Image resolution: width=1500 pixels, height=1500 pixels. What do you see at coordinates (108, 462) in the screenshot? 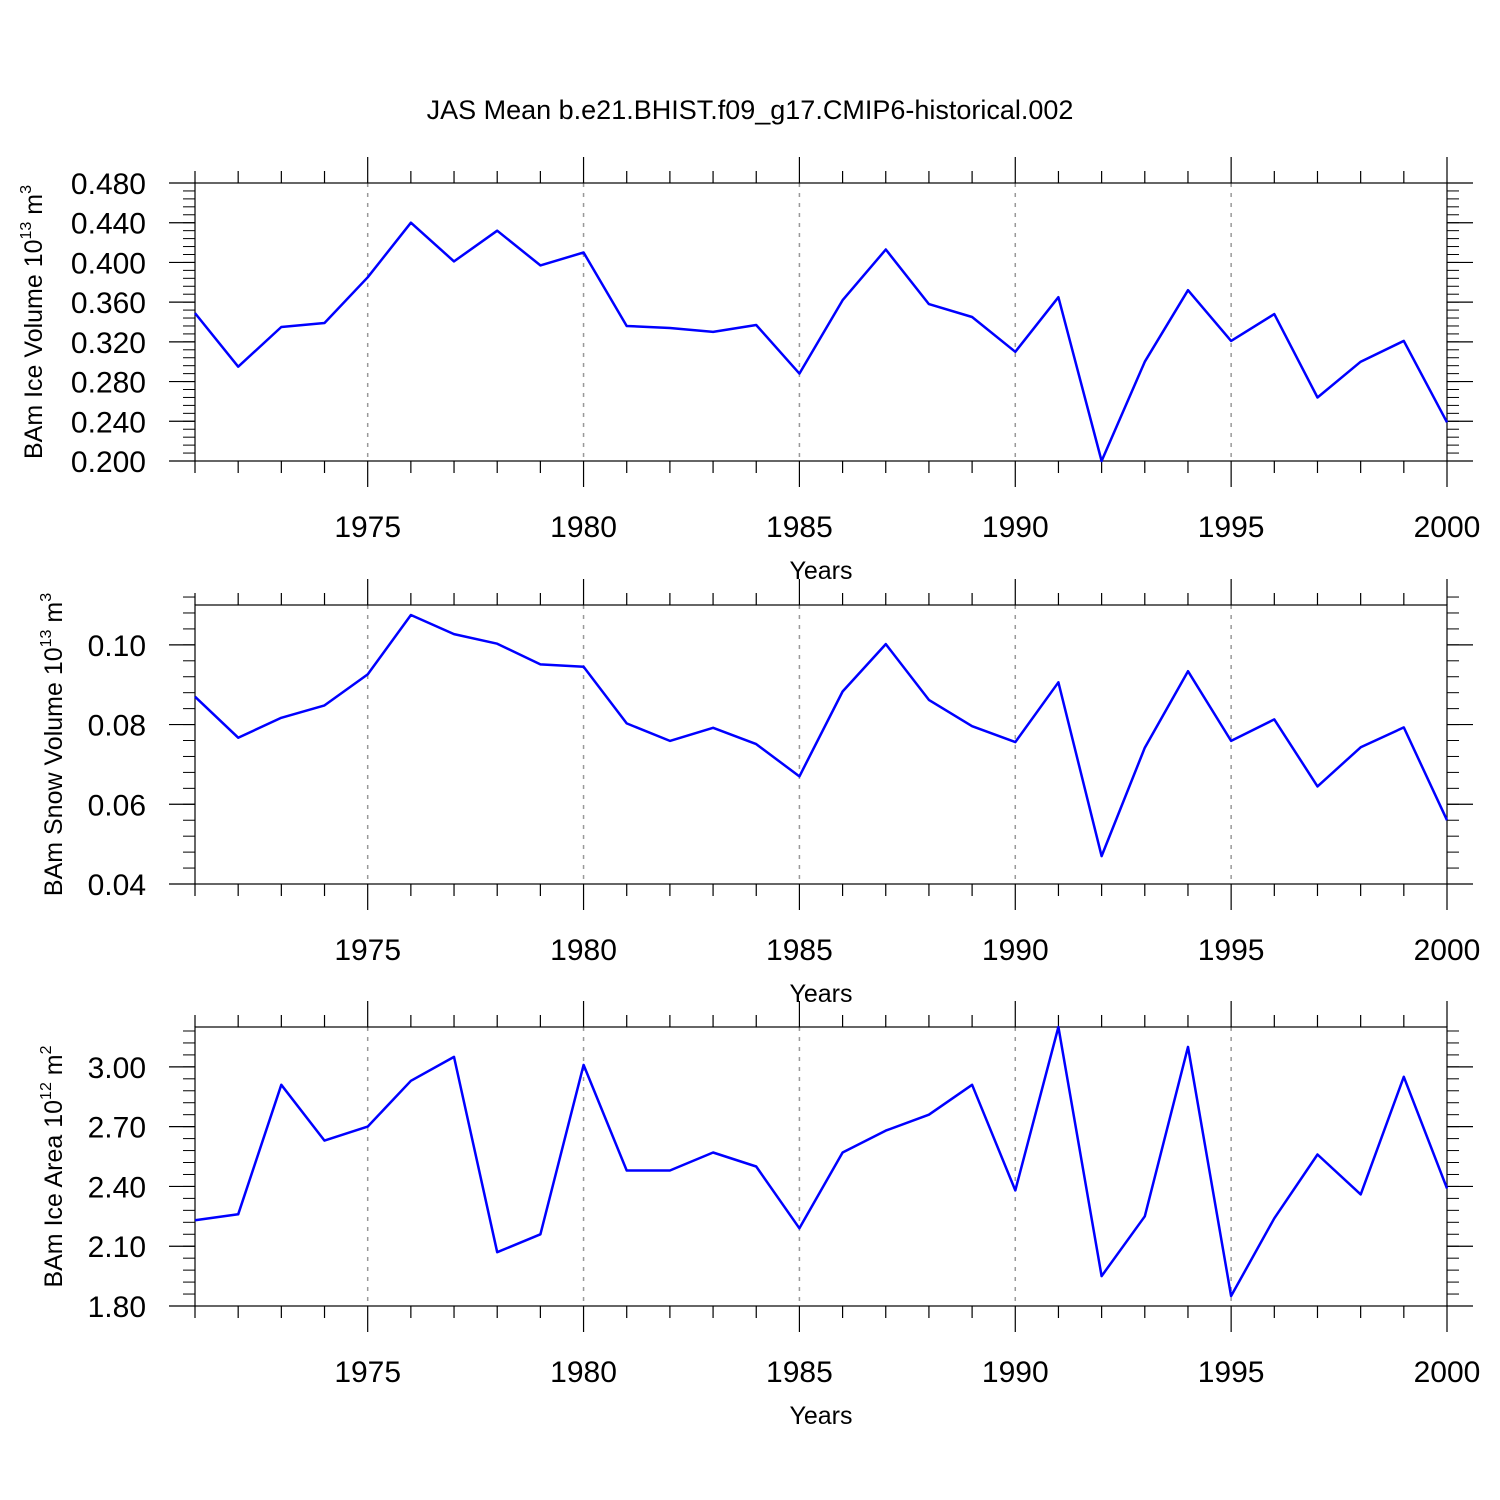
I see `y-tick-label: 0.200` at bounding box center [108, 462].